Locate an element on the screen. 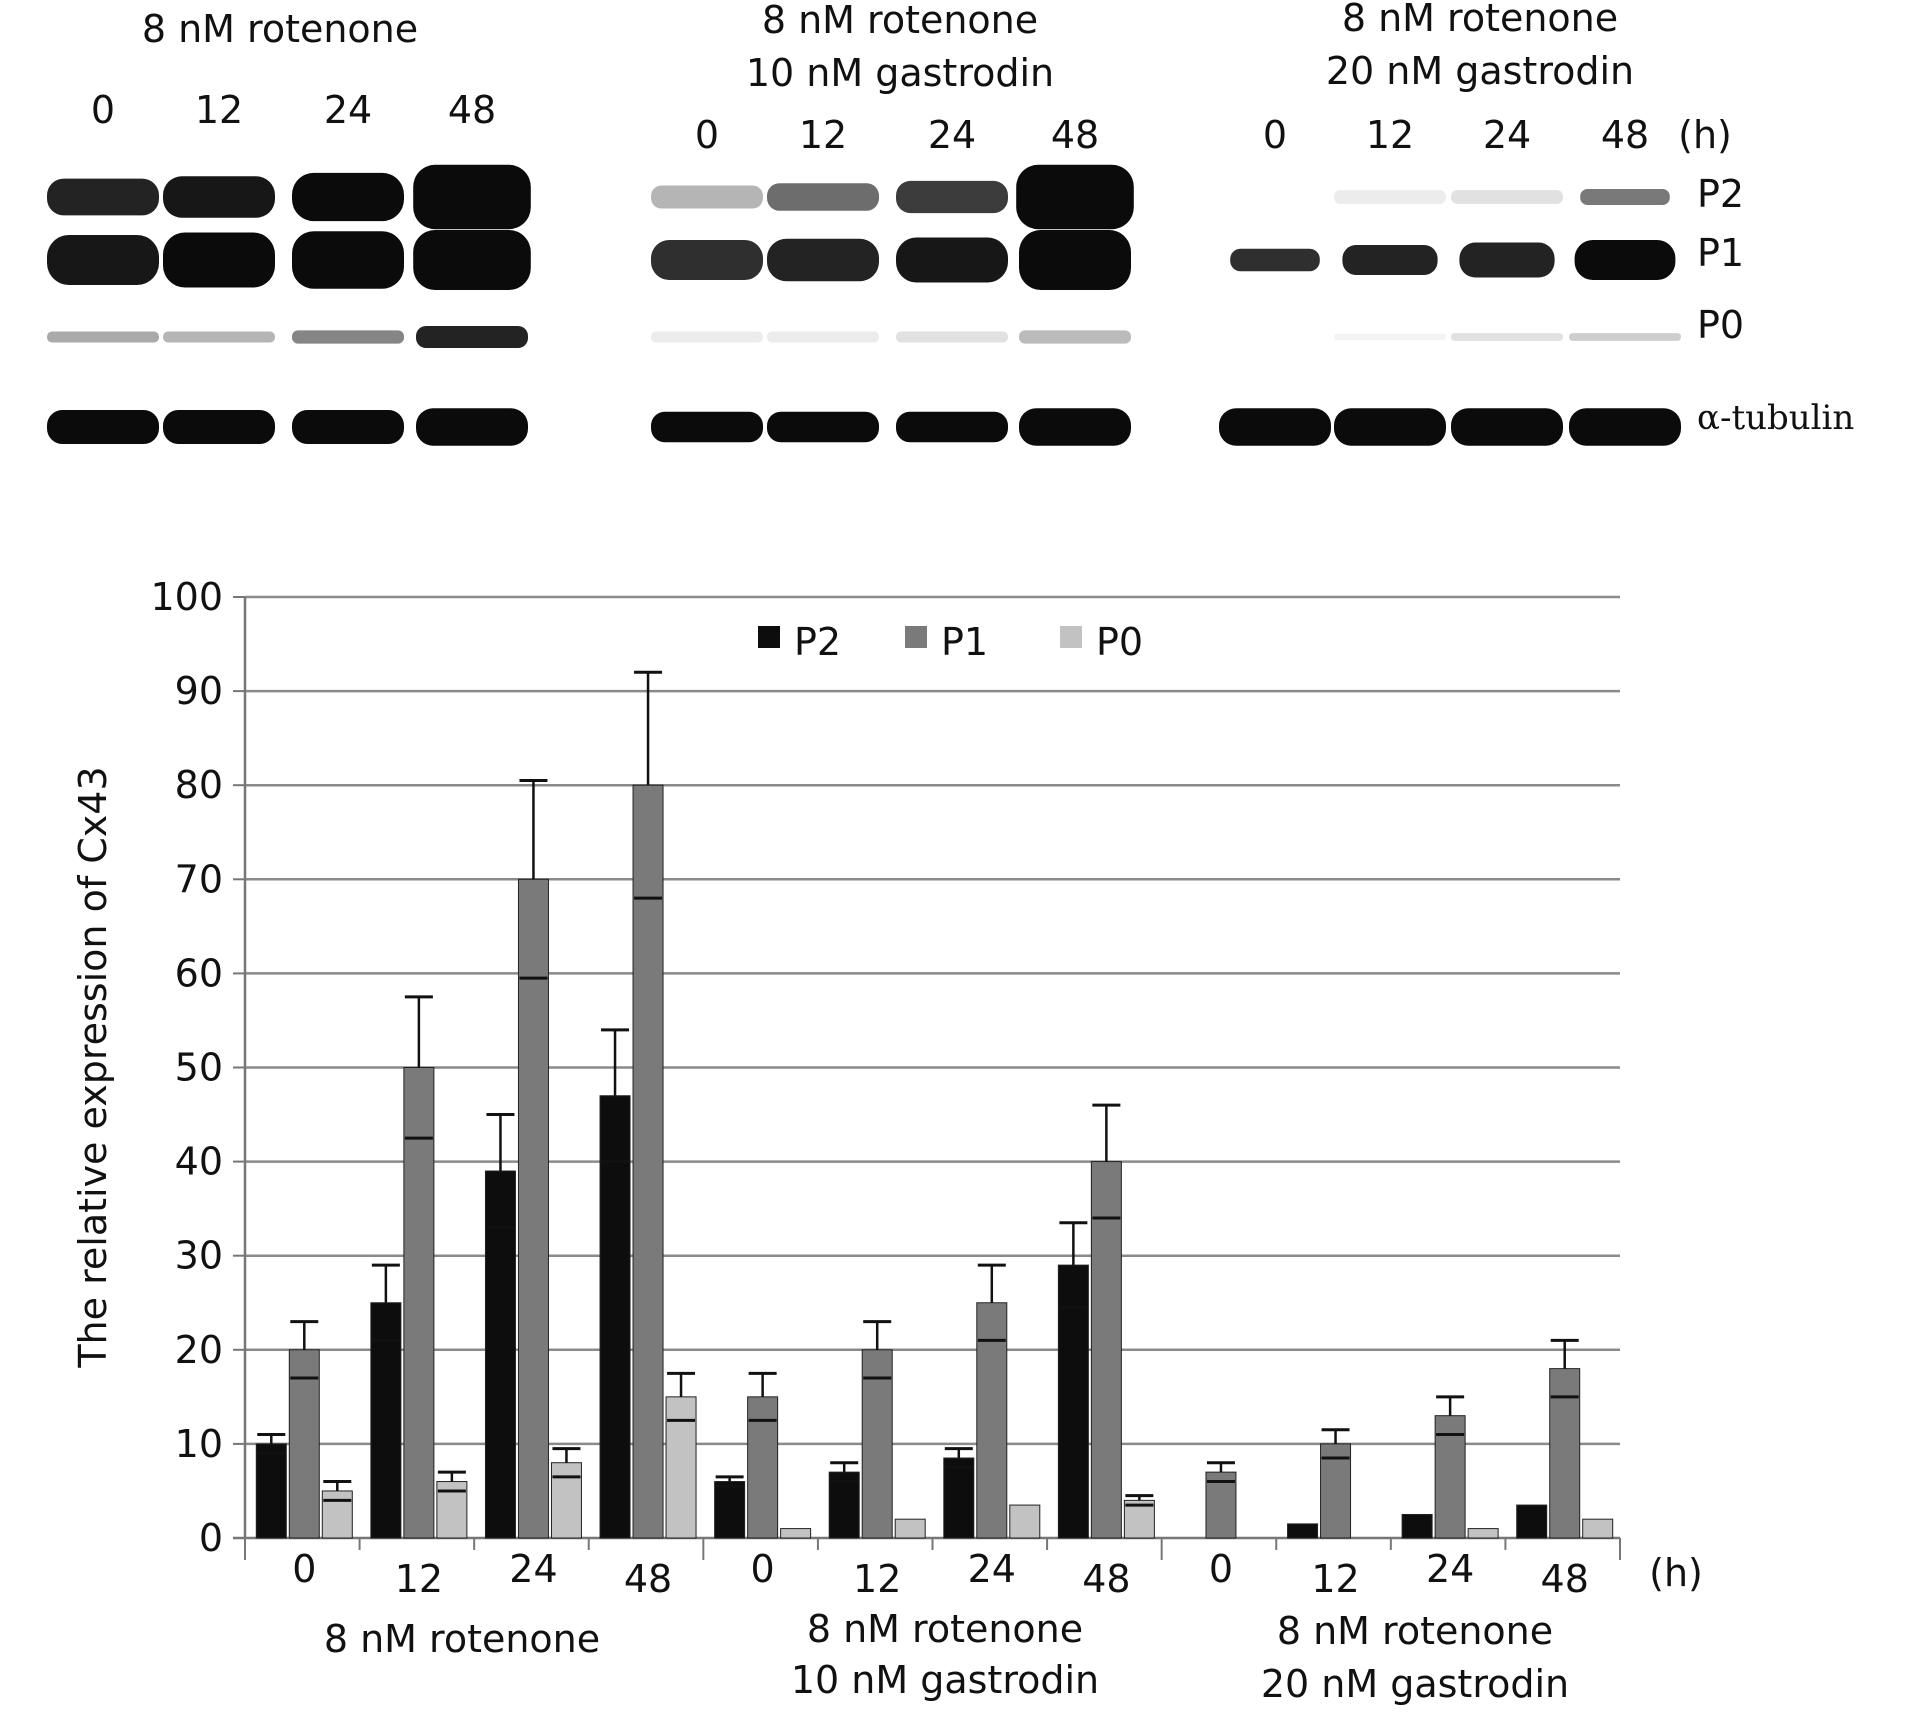 The height and width of the screenshot is (1720, 1912). x-axis-label: (h) is located at coordinates (1676, 1573).